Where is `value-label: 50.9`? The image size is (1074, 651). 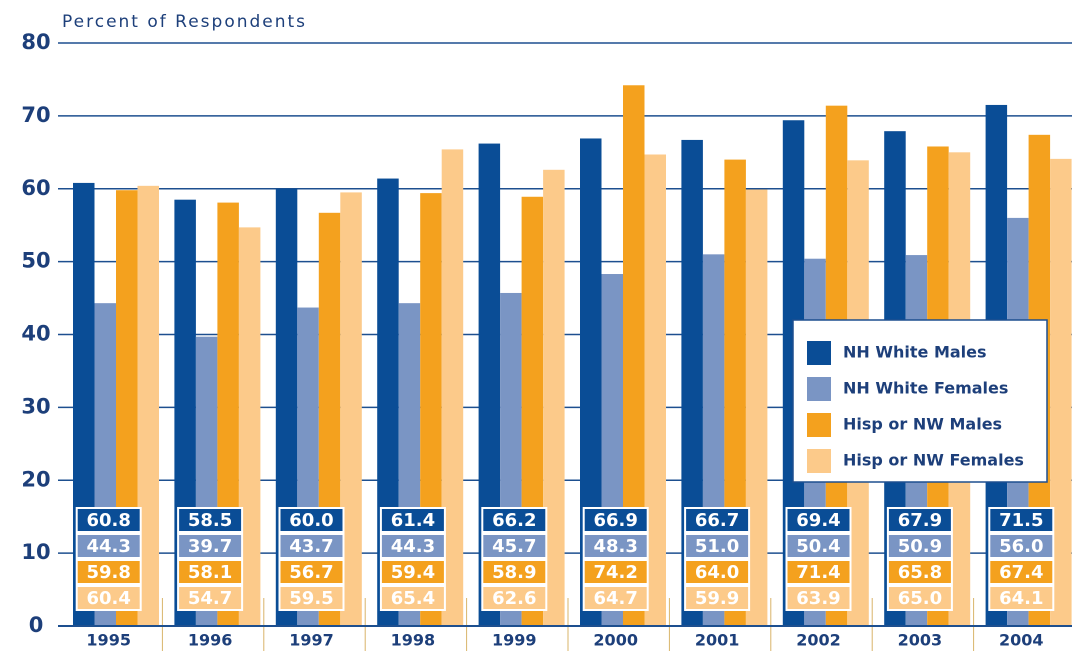
value-label: 50.9 is located at coordinates (920, 546).